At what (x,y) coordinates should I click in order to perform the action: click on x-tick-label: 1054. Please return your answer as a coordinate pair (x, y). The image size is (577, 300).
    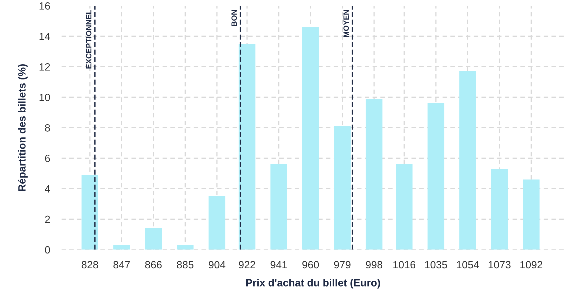
    Looking at the image, I should click on (468, 265).